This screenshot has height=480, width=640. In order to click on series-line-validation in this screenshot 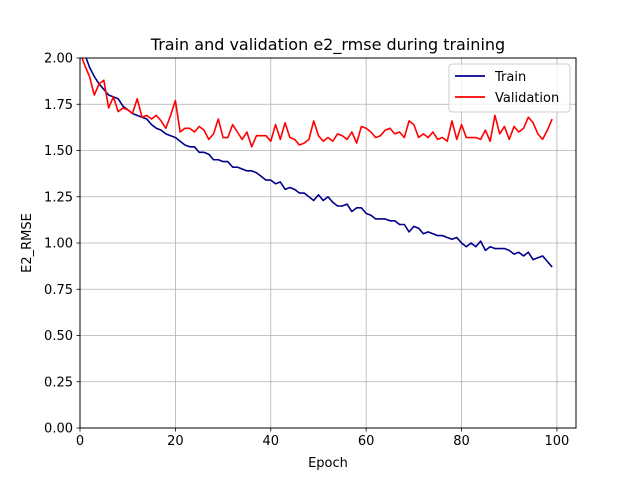, I will do `click(317, 103)`.